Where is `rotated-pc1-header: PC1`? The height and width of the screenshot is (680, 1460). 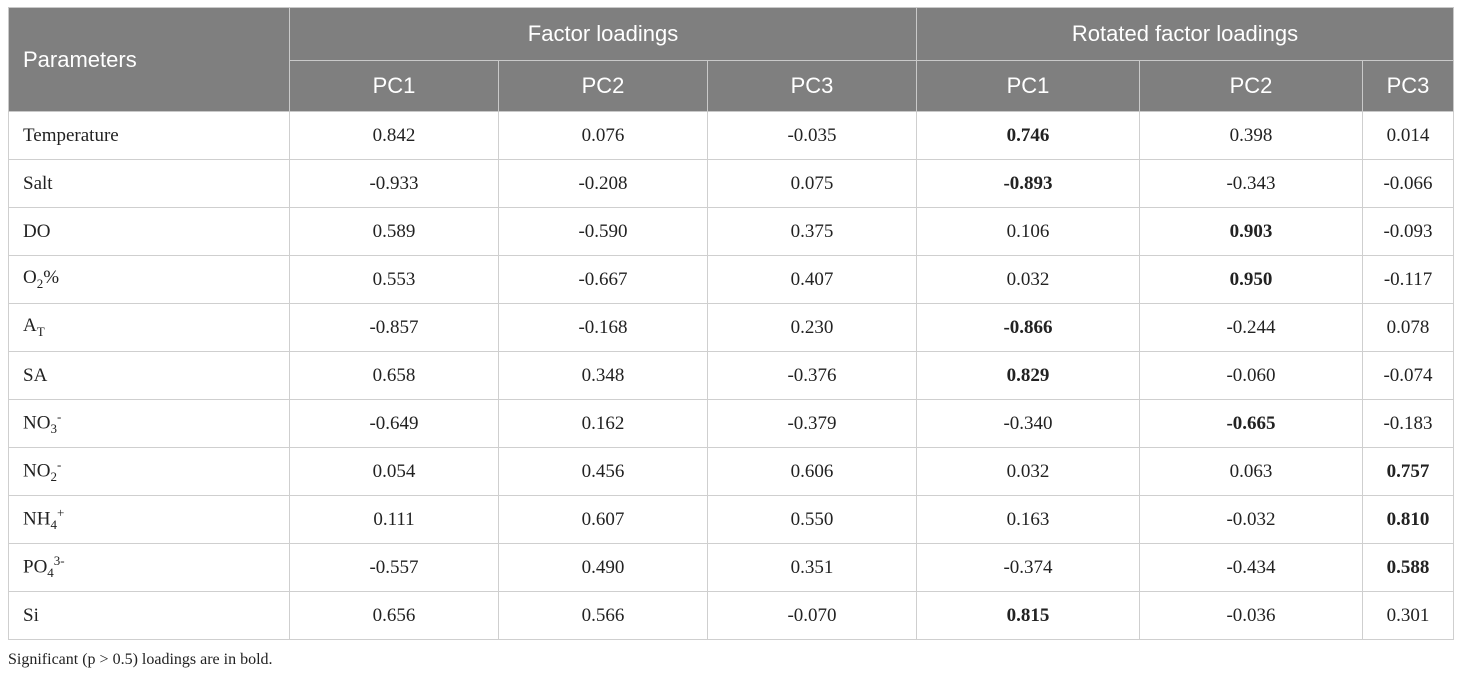 rotated-pc1-header: PC1 is located at coordinates (1028, 86).